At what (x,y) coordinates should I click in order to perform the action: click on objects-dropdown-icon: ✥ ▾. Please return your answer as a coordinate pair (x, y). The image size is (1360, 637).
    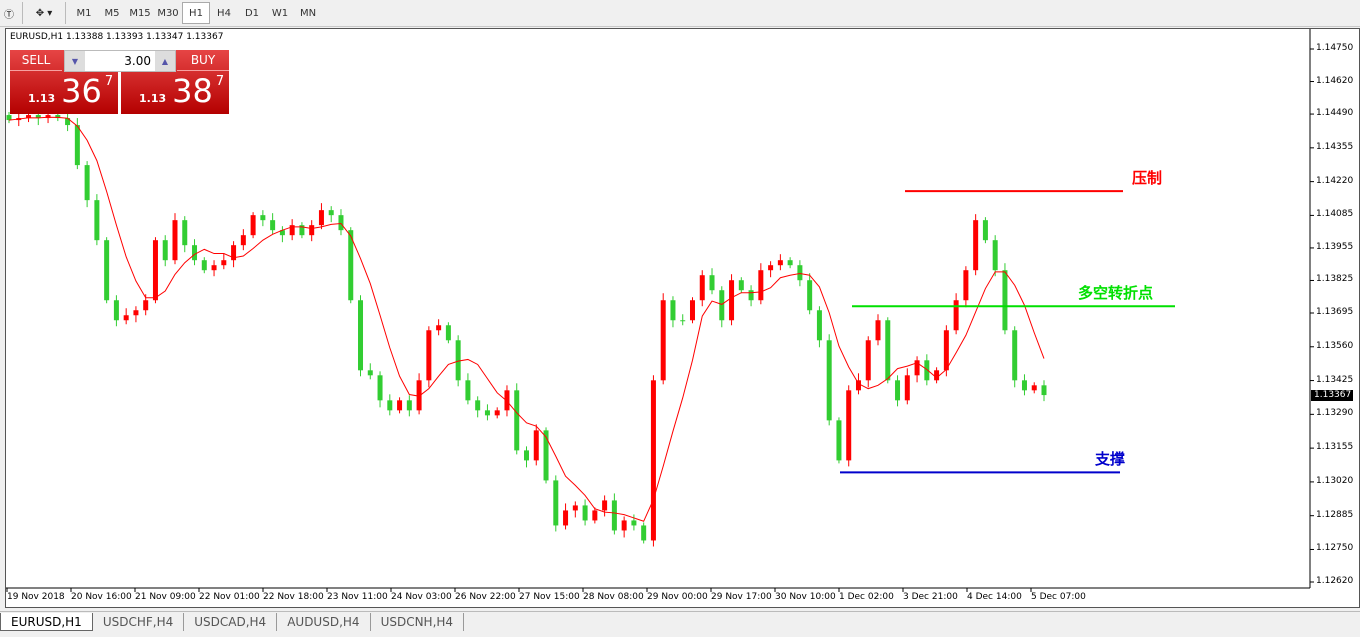
    Looking at the image, I should click on (44, 13).